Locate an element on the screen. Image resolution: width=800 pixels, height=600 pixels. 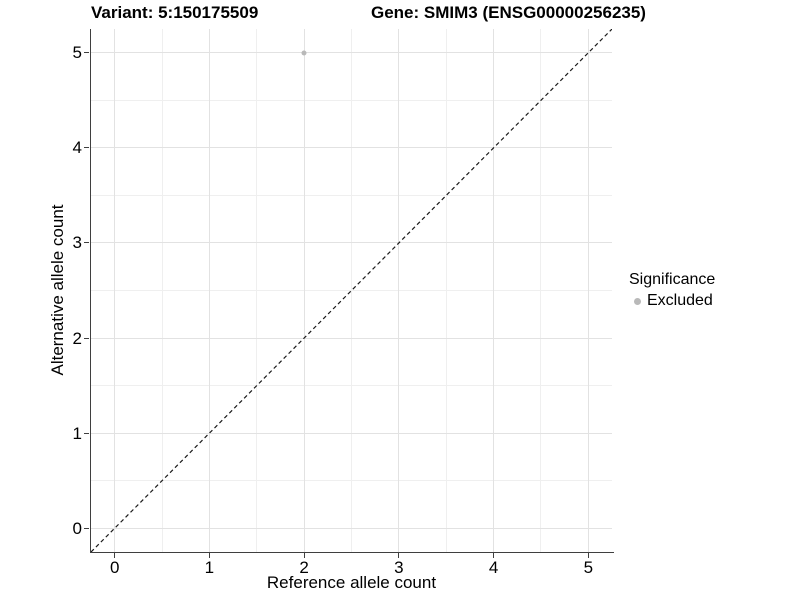
legend: Significance Excluded is located at coordinates (672, 290).